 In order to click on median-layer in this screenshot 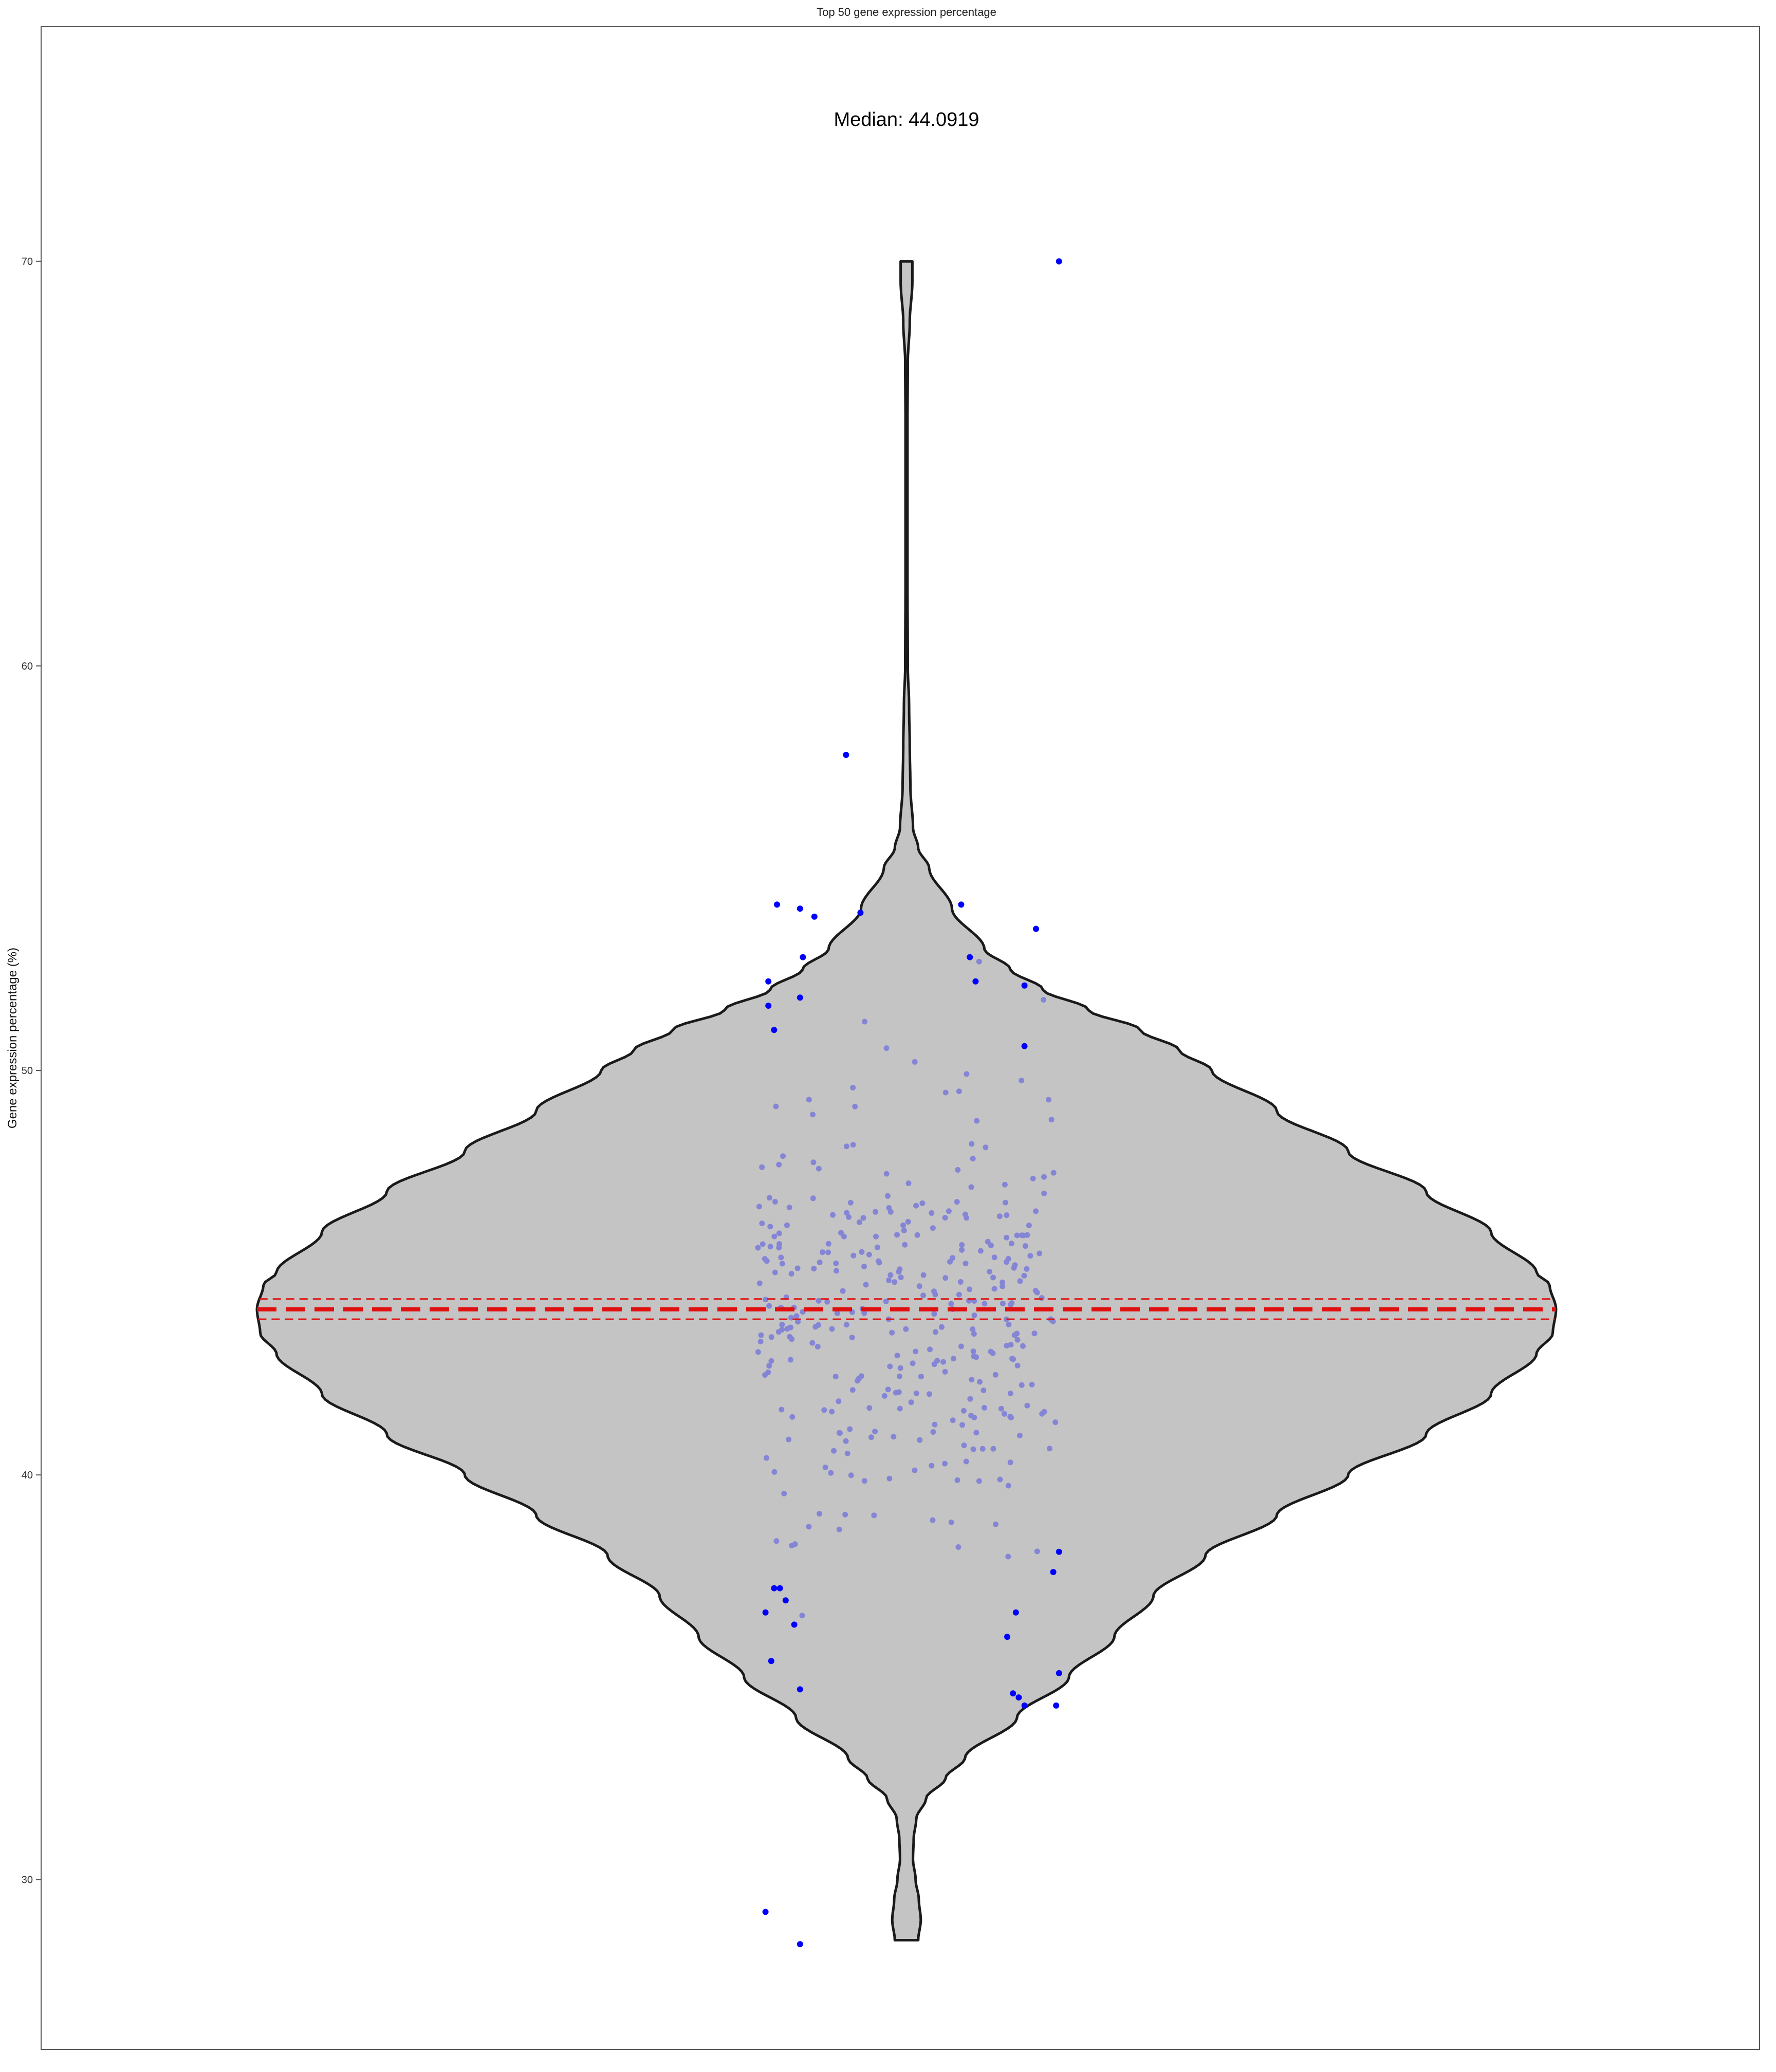, I will do `click(906, 1309)`.